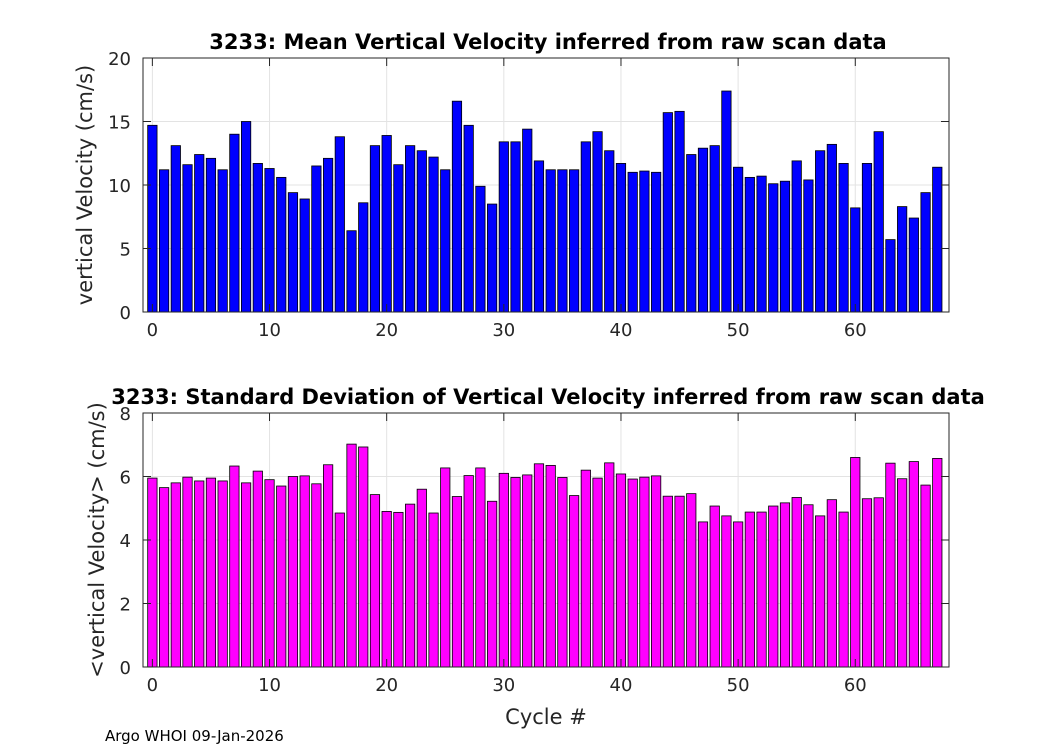 The image size is (1050, 750). I want to click on mean-velocity-ytick-label: 5, so click(125, 250).